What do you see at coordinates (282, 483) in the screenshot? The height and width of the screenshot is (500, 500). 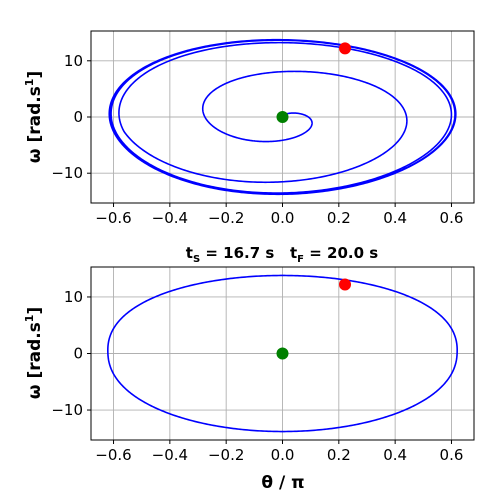 I see `bottom-x-axis-label: θ / π` at bounding box center [282, 483].